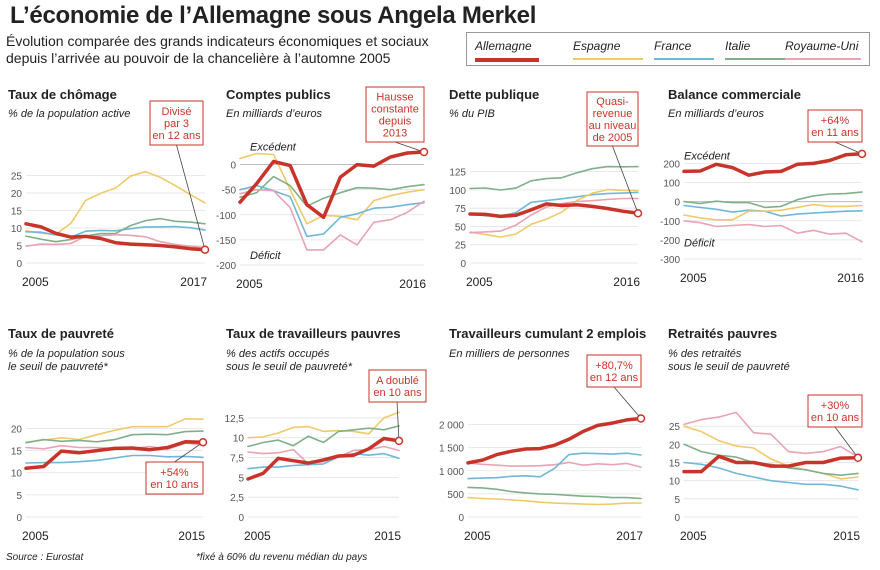 Image resolution: width=880 pixels, height=570 pixels. I want to click on annotation-text: revenue, so click(613, 114).